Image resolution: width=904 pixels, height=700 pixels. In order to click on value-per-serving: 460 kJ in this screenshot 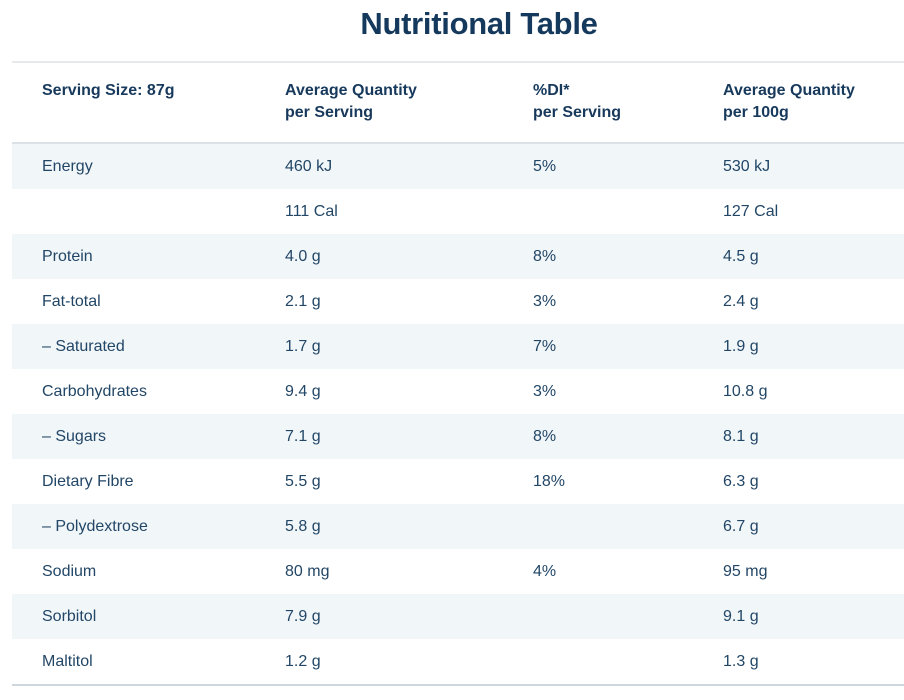, I will do `click(309, 166)`.